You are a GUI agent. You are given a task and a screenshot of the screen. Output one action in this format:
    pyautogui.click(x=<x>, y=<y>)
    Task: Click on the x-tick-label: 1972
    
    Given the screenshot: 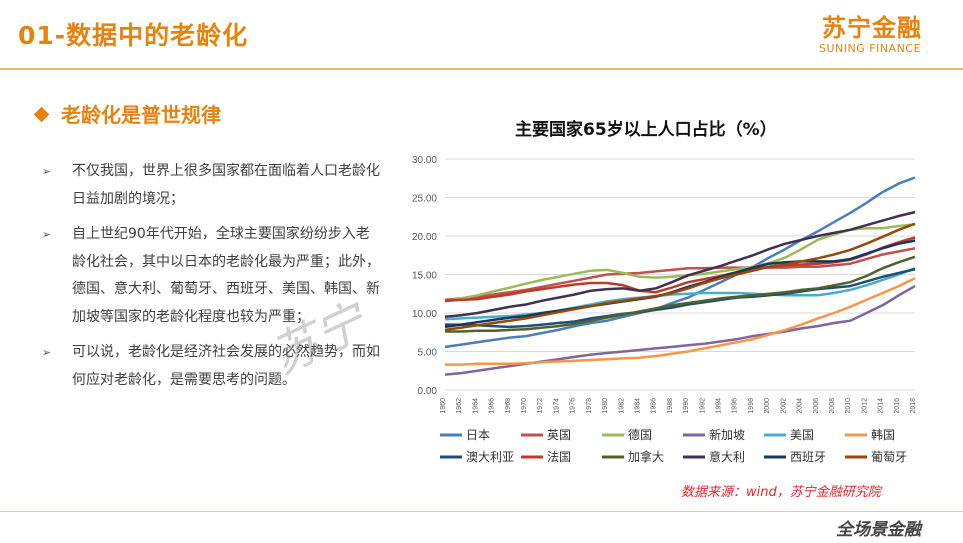 What is the action you would take?
    pyautogui.click(x=540, y=406)
    